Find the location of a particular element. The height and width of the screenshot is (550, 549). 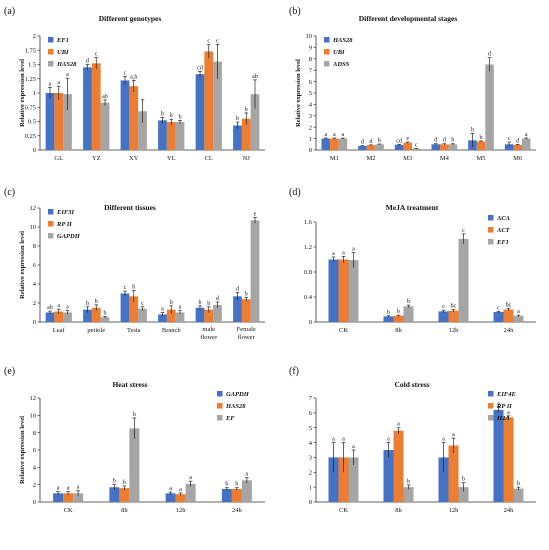

legend-label: HAS28 is located at coordinates (235, 406).